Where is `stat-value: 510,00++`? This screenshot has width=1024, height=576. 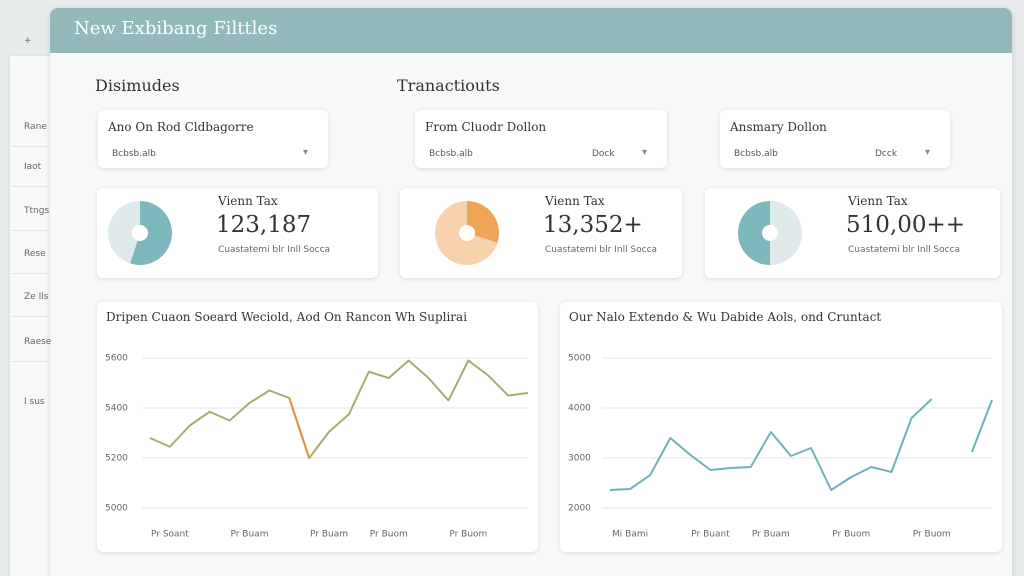 stat-value: 510,00++ is located at coordinates (906, 225).